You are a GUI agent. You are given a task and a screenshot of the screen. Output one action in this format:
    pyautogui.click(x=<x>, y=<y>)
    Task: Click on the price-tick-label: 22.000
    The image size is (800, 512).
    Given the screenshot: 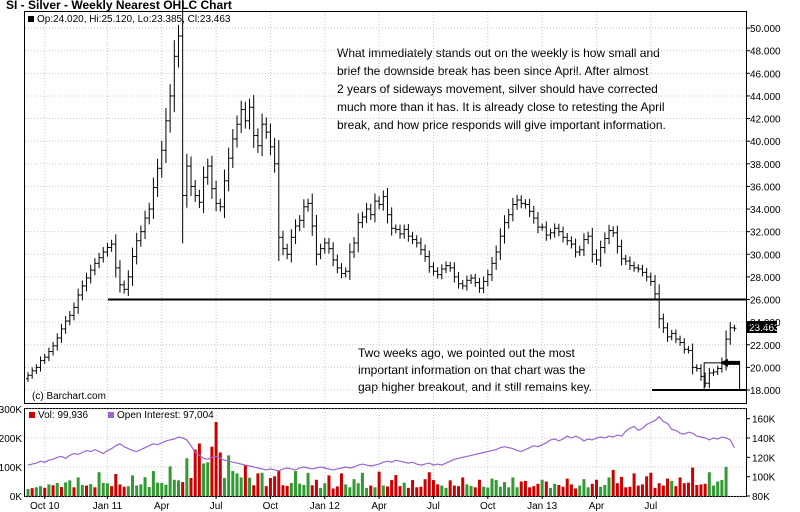 What is the action you would take?
    pyautogui.click(x=765, y=346)
    